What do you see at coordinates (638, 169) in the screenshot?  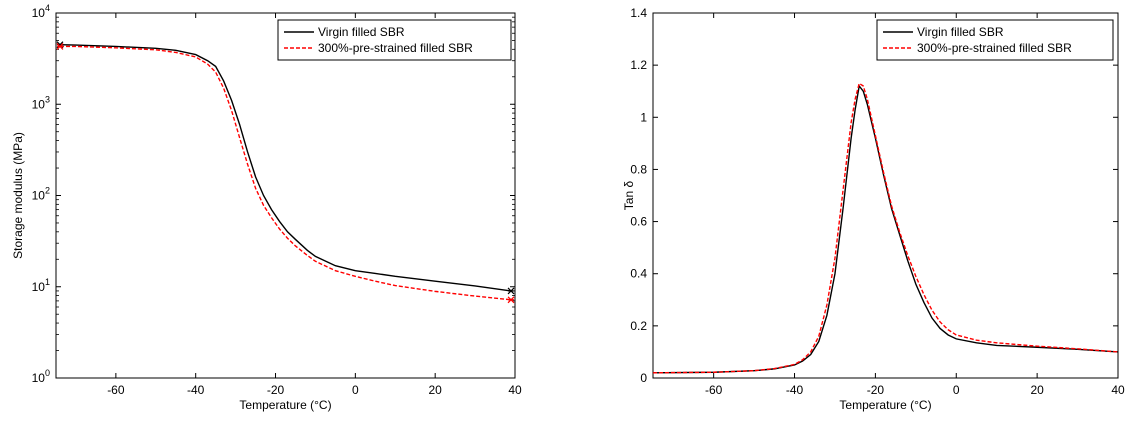 I see `y-tick-label: 0.8` at bounding box center [638, 169].